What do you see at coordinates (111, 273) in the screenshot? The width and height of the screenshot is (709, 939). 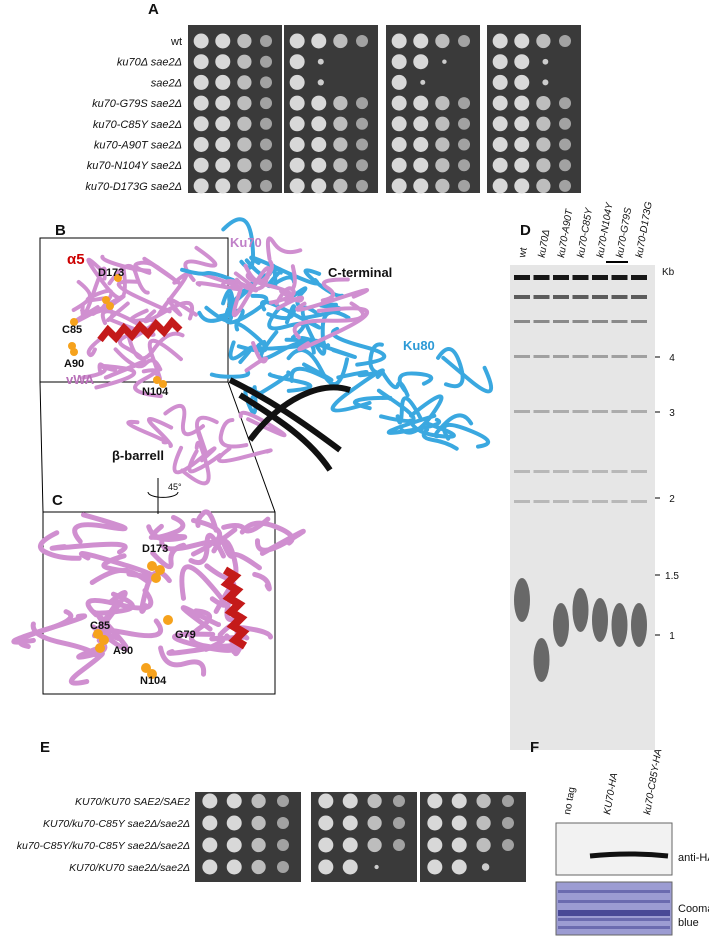 I see `residue-label: D173` at bounding box center [111, 273].